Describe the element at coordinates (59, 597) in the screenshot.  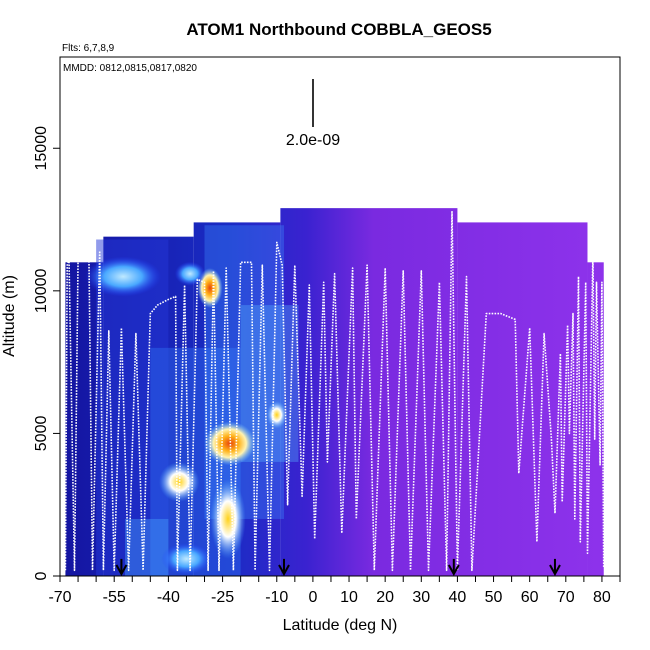
I see `x-tick-label: -70` at that location.